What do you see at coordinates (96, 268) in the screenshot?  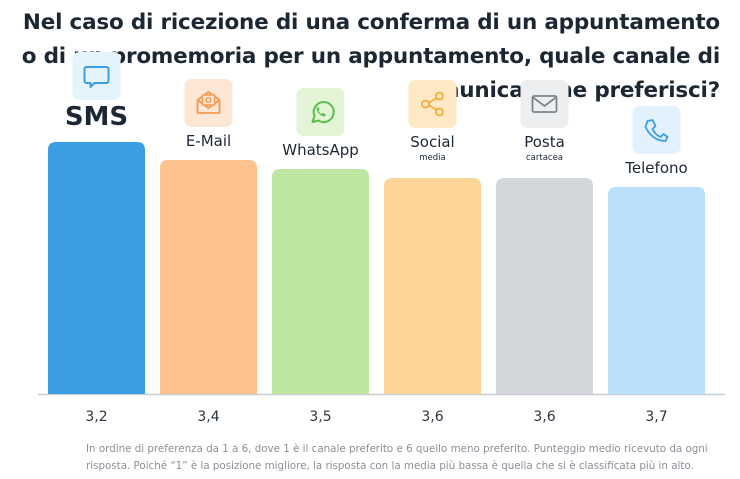 I see `bar-sms` at bounding box center [96, 268].